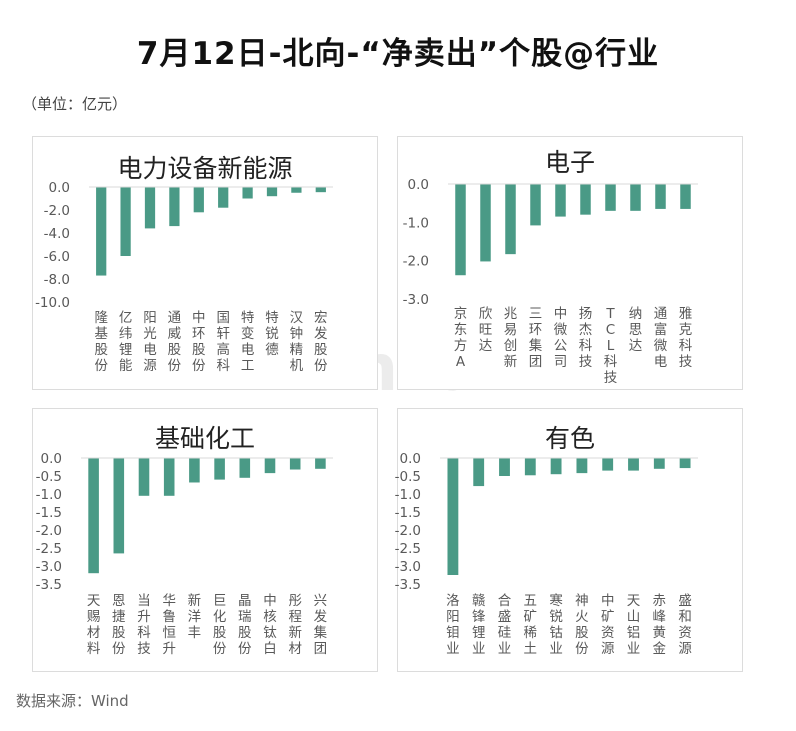  What do you see at coordinates (270, 617) in the screenshot?
I see `category-label: 核` at bounding box center [270, 617].